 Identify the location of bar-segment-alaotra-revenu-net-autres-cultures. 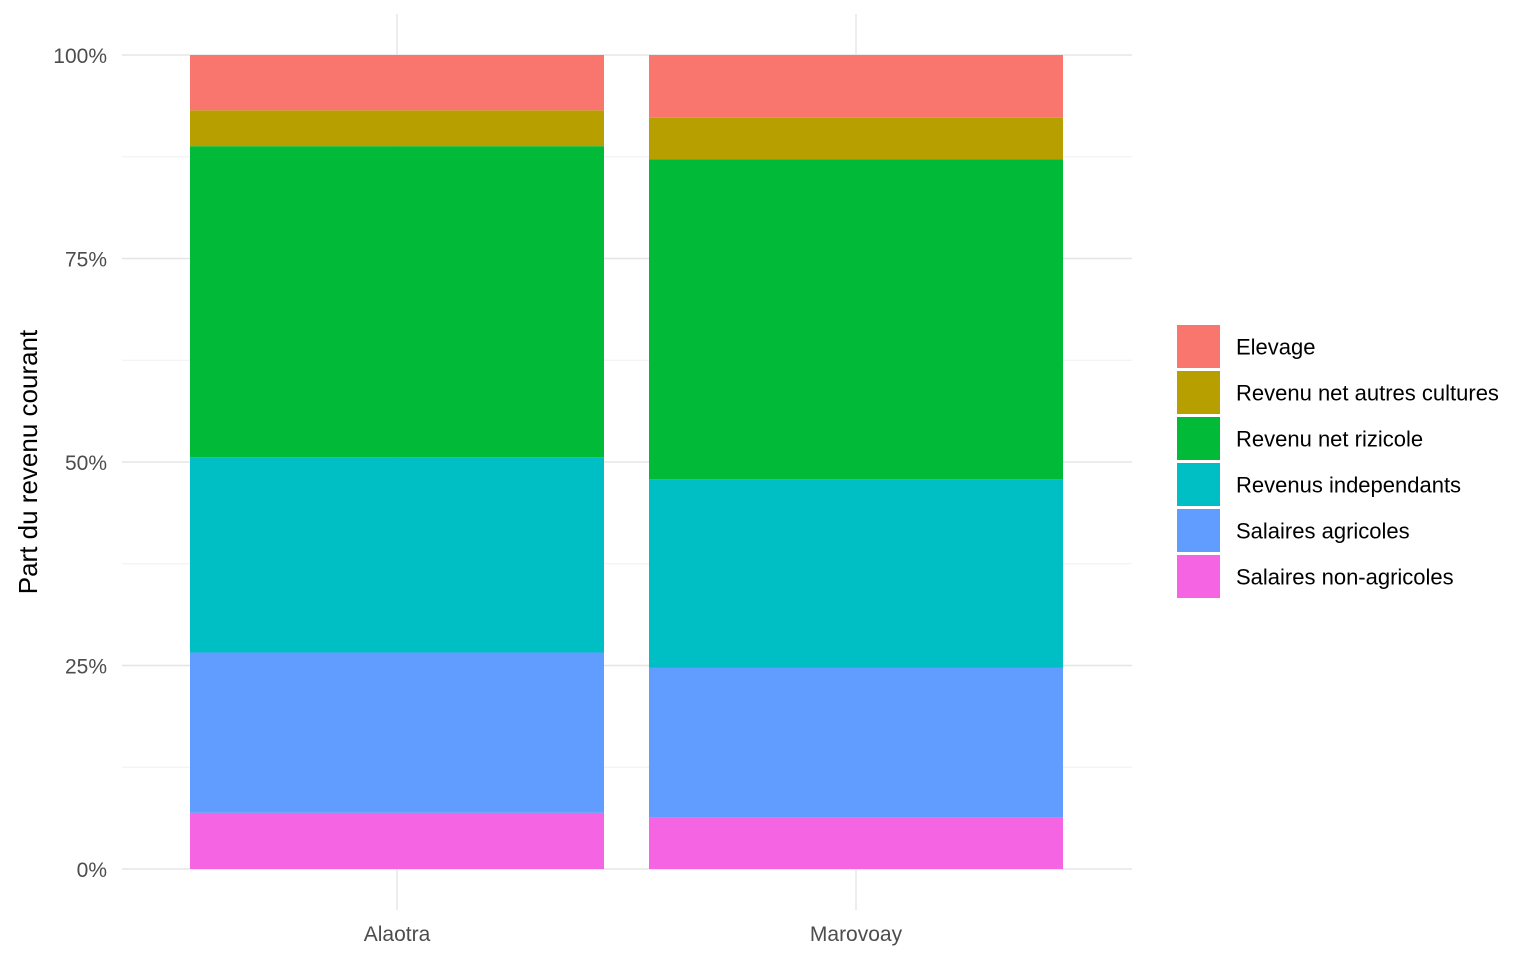
(397, 128).